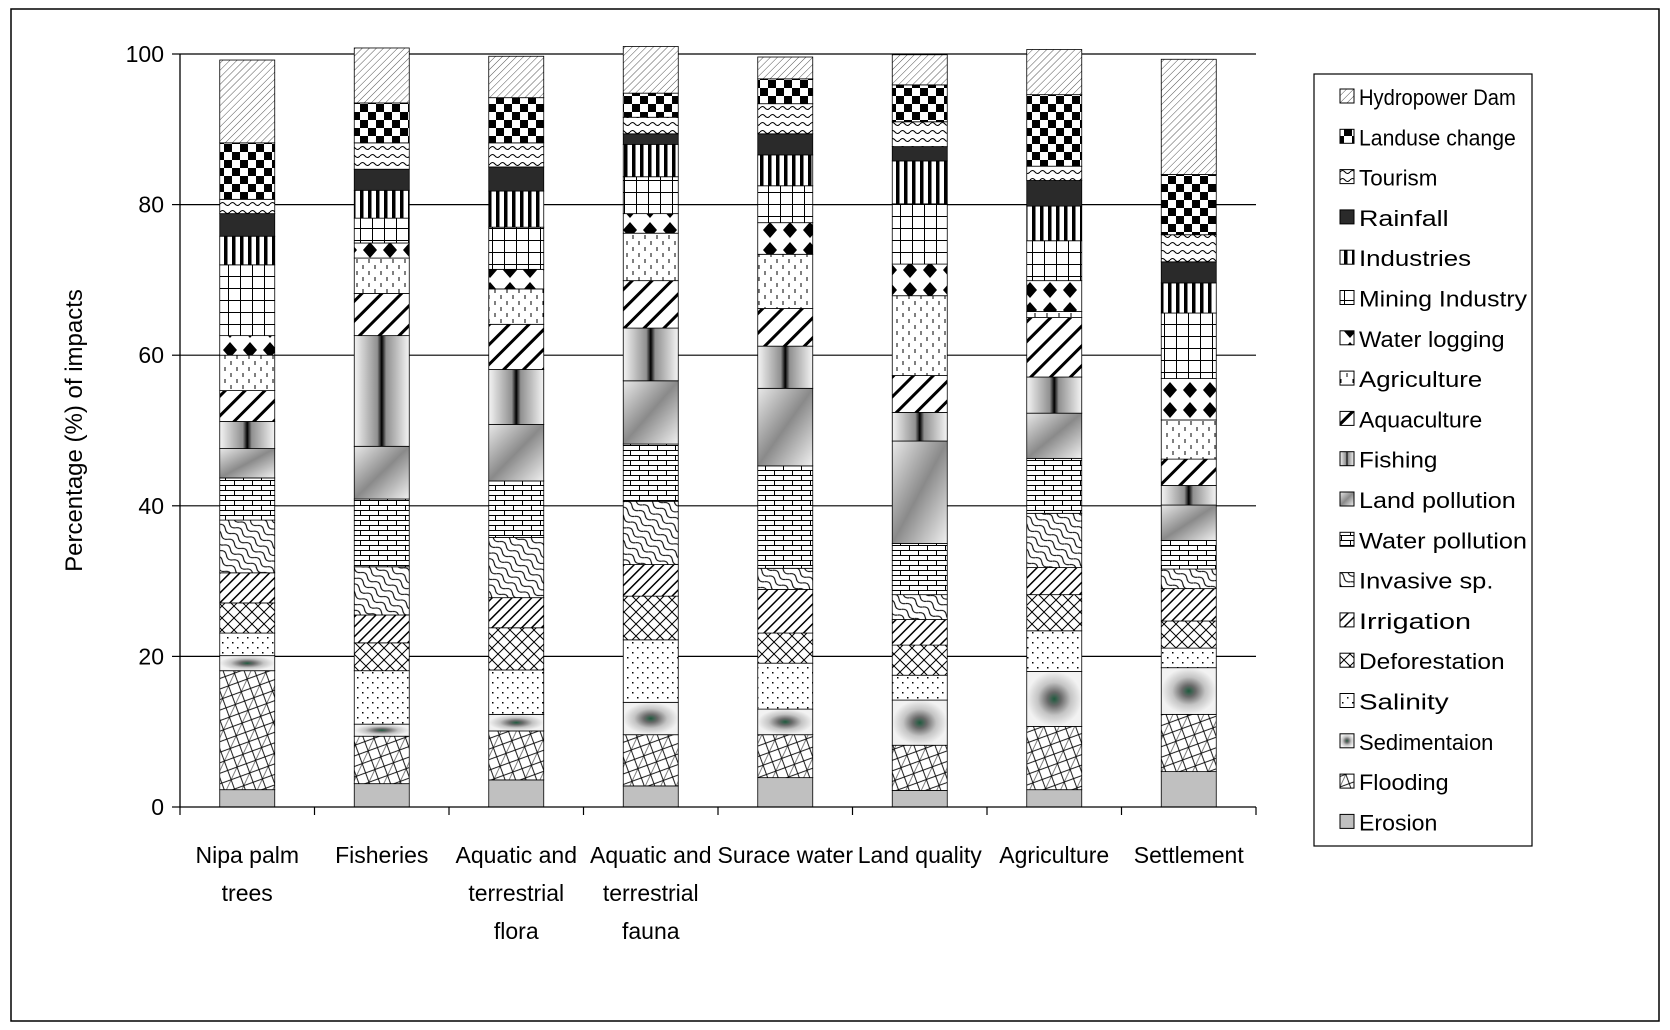 This screenshot has height=1030, width=1670. I want to click on bar-stack-aquatic-and-terrestrial-fauna, so click(650, 427).